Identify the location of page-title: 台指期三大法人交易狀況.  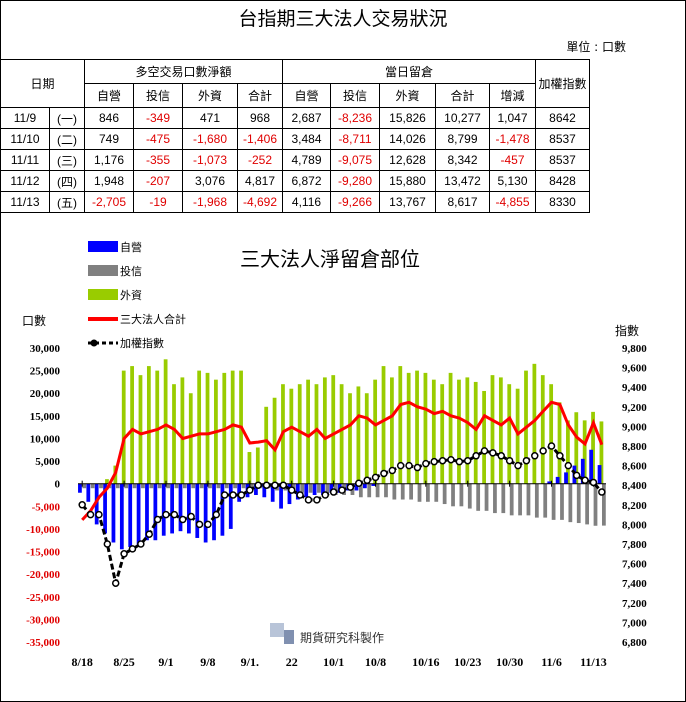
(343, 19).